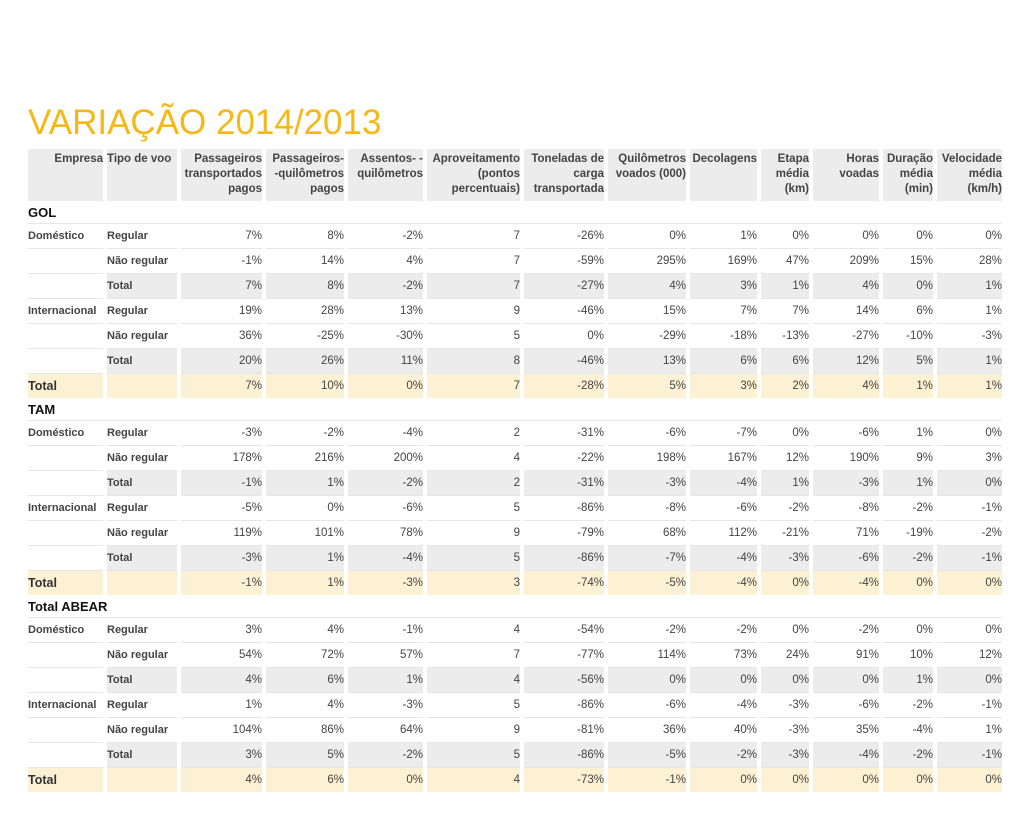  What do you see at coordinates (846, 336) in the screenshot?
I see `value-cell: -27%` at bounding box center [846, 336].